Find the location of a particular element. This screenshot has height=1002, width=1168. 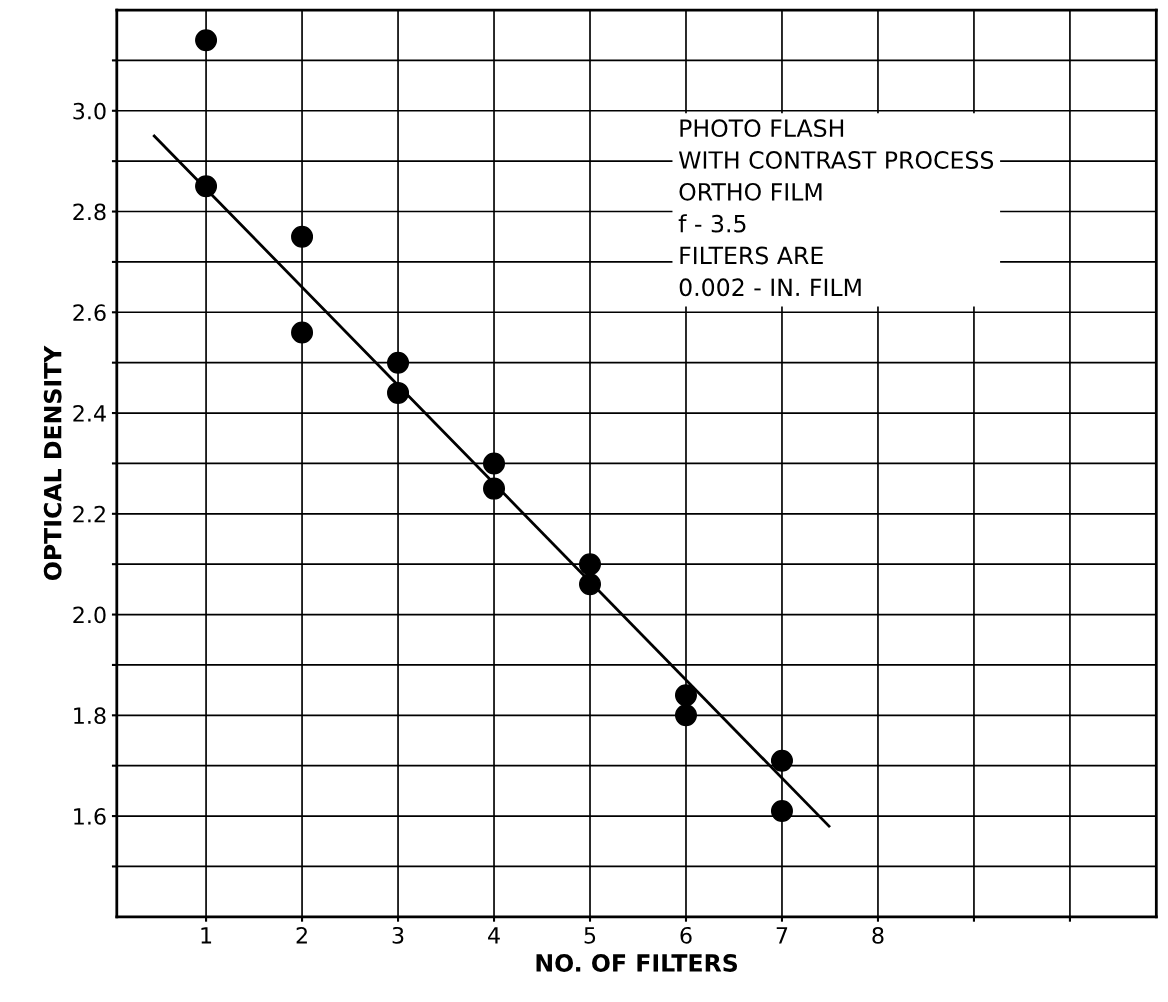

x-tick-label: 1 is located at coordinates (206, 935).